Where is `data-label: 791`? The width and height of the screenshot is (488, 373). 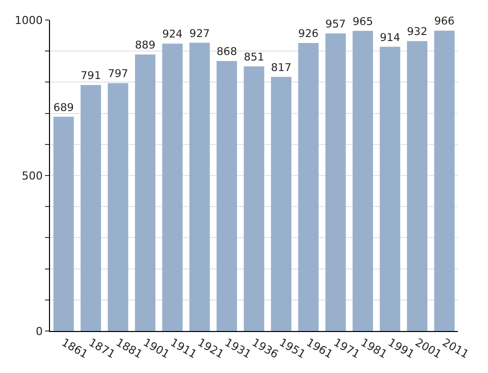
data-label: 791 is located at coordinates (90, 75).